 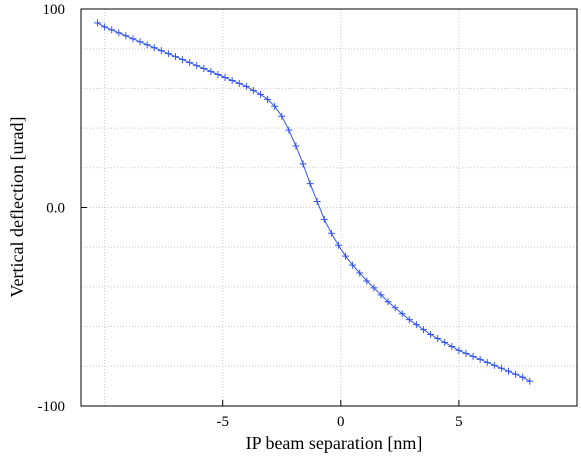 I want to click on x-tick-label: -5, so click(x=222, y=422).